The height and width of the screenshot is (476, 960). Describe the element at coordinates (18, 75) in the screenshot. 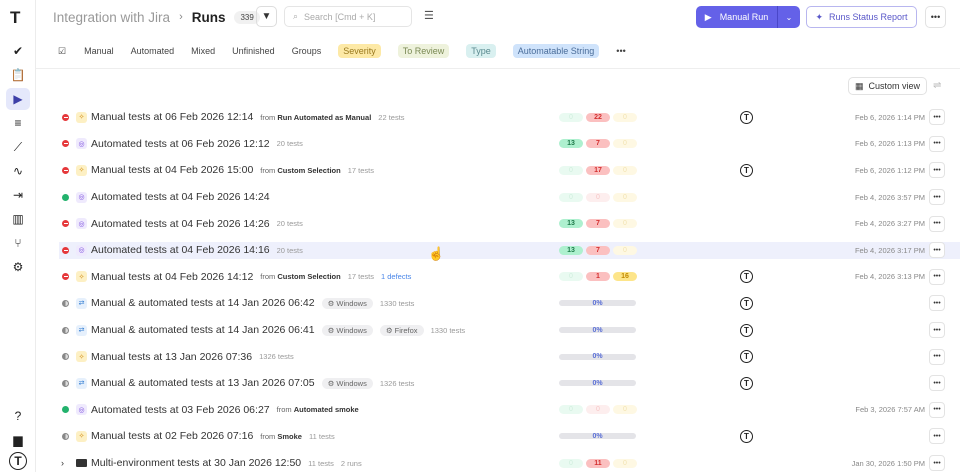

I see `plans-nav-clipboard-icon: 📋` at that location.